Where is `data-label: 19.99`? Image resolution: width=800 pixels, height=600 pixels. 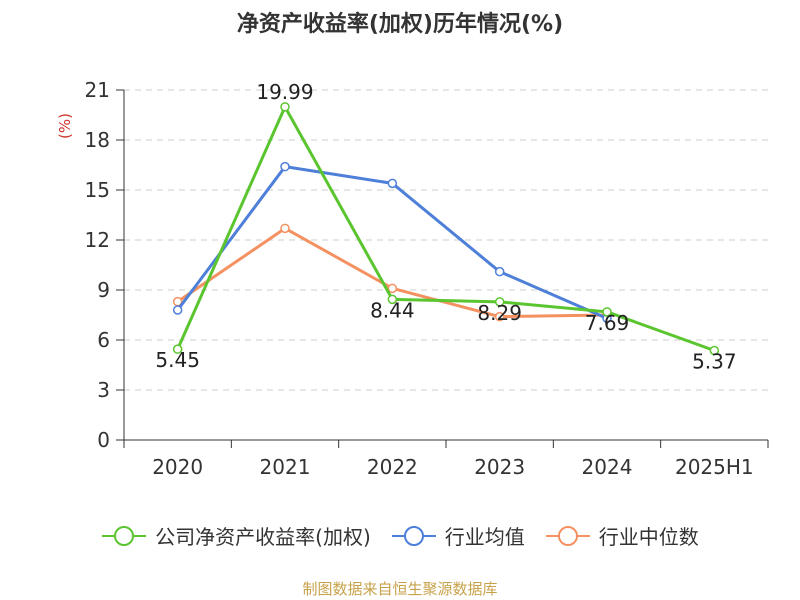
data-label: 19.99 is located at coordinates (284, 92).